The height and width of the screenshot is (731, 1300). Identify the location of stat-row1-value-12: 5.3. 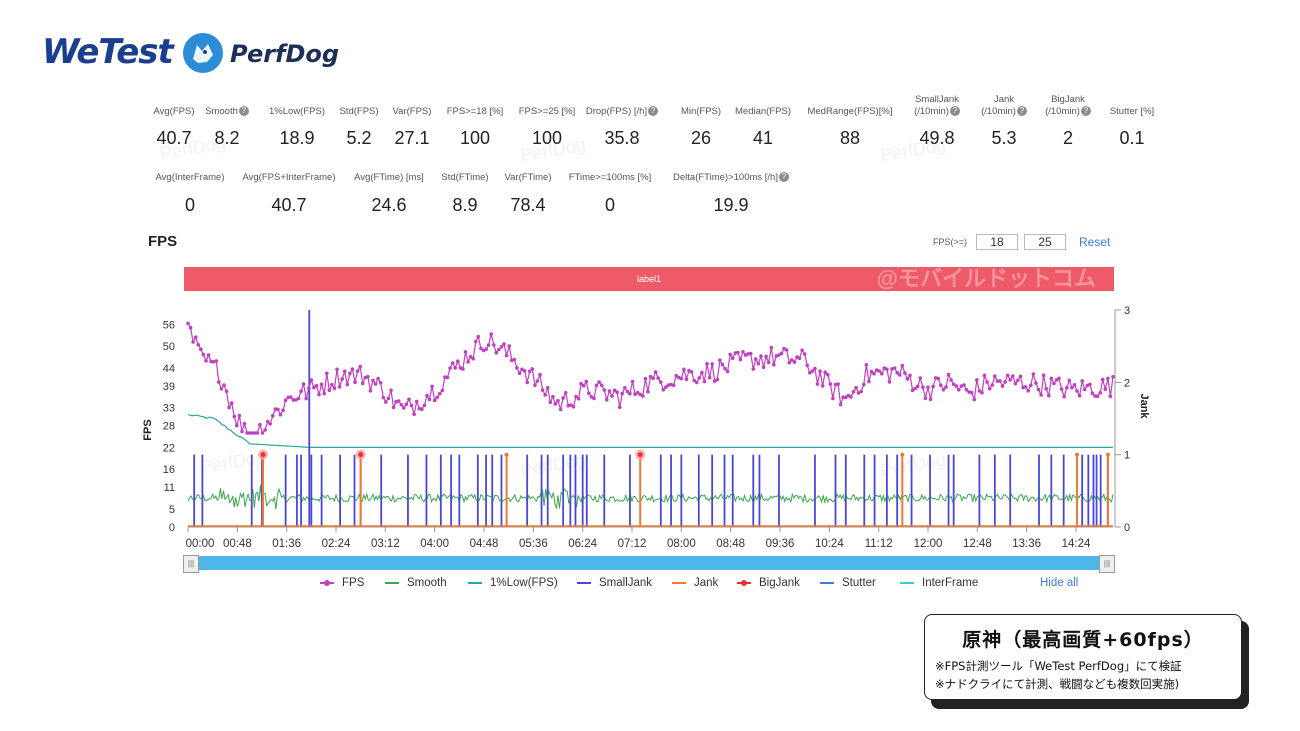
(1004, 138).